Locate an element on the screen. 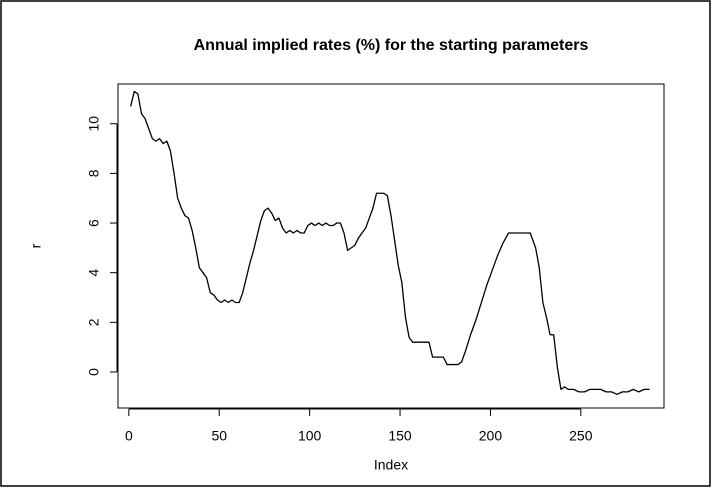  y-tick-label: 2 is located at coordinates (94, 322).